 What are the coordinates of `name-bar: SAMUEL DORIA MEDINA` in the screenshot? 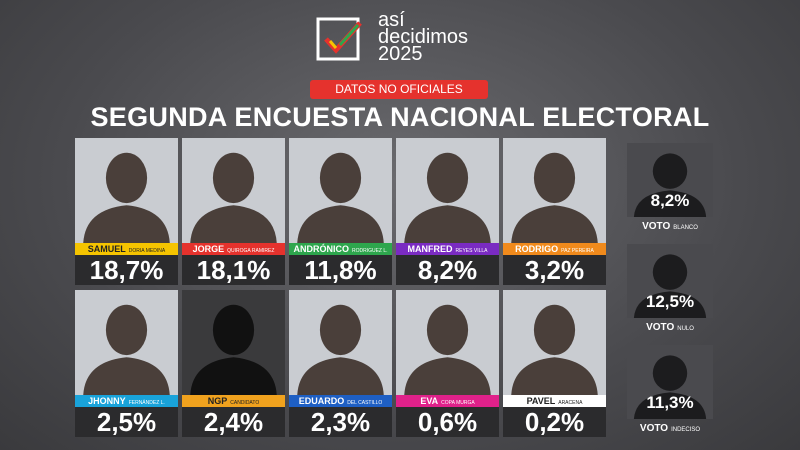 It's located at (126, 249).